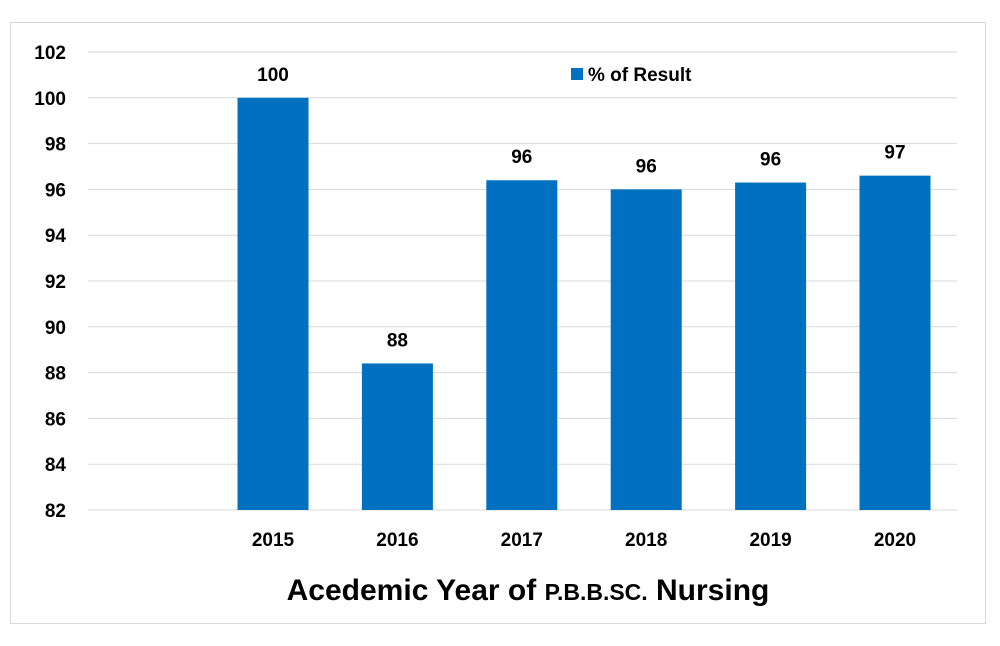 This screenshot has height=646, width=1000. Describe the element at coordinates (55, 190) in the screenshot. I see `y-tick-label: 96` at that location.